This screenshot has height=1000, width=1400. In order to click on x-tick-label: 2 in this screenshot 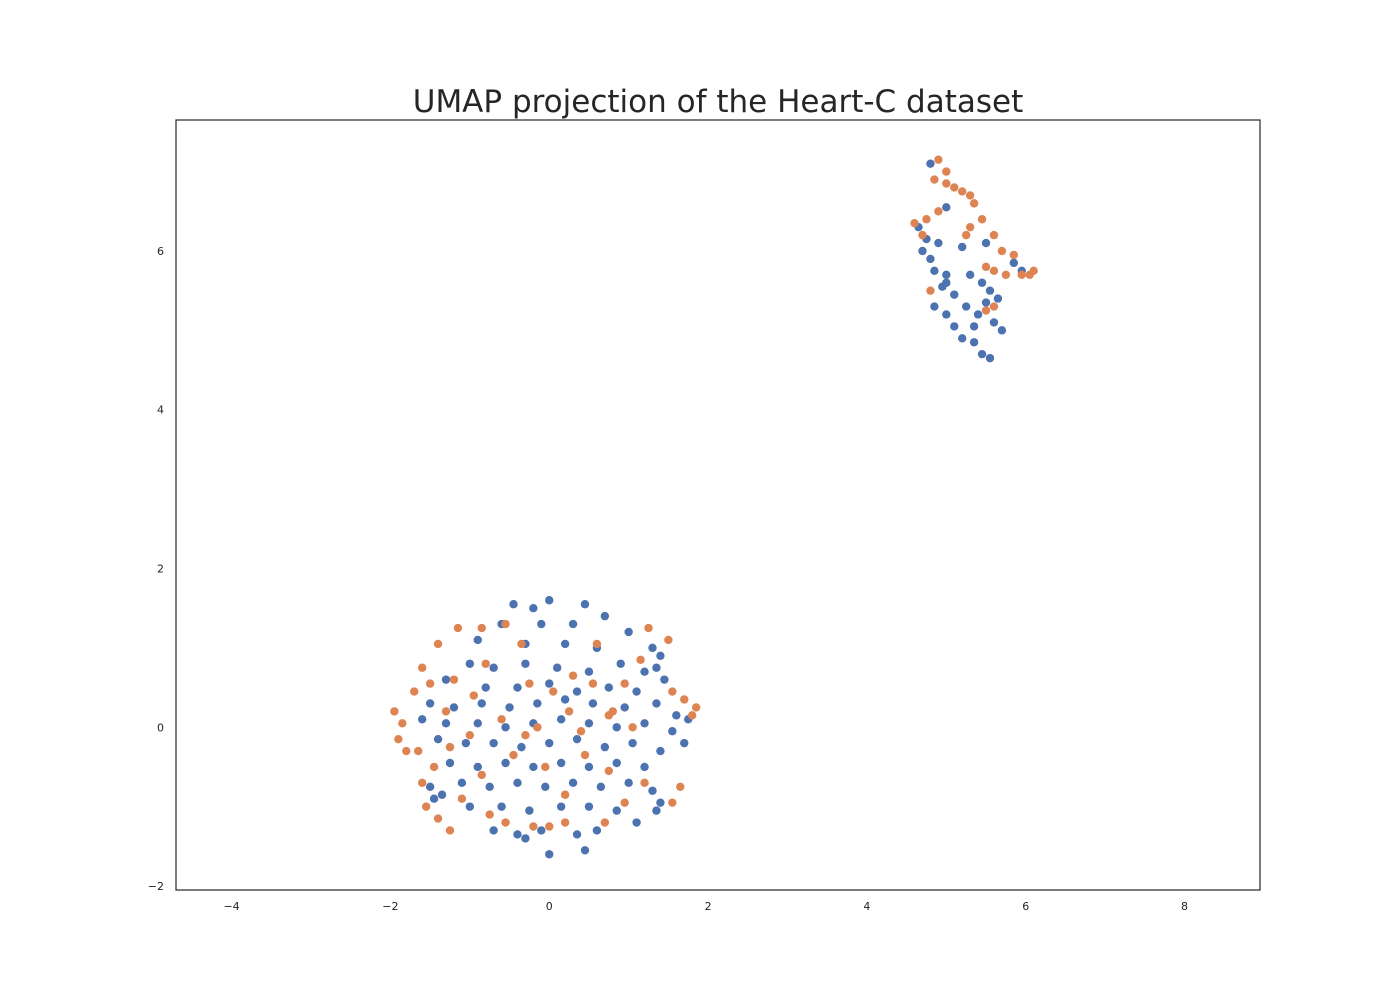, I will do `click(708, 906)`.